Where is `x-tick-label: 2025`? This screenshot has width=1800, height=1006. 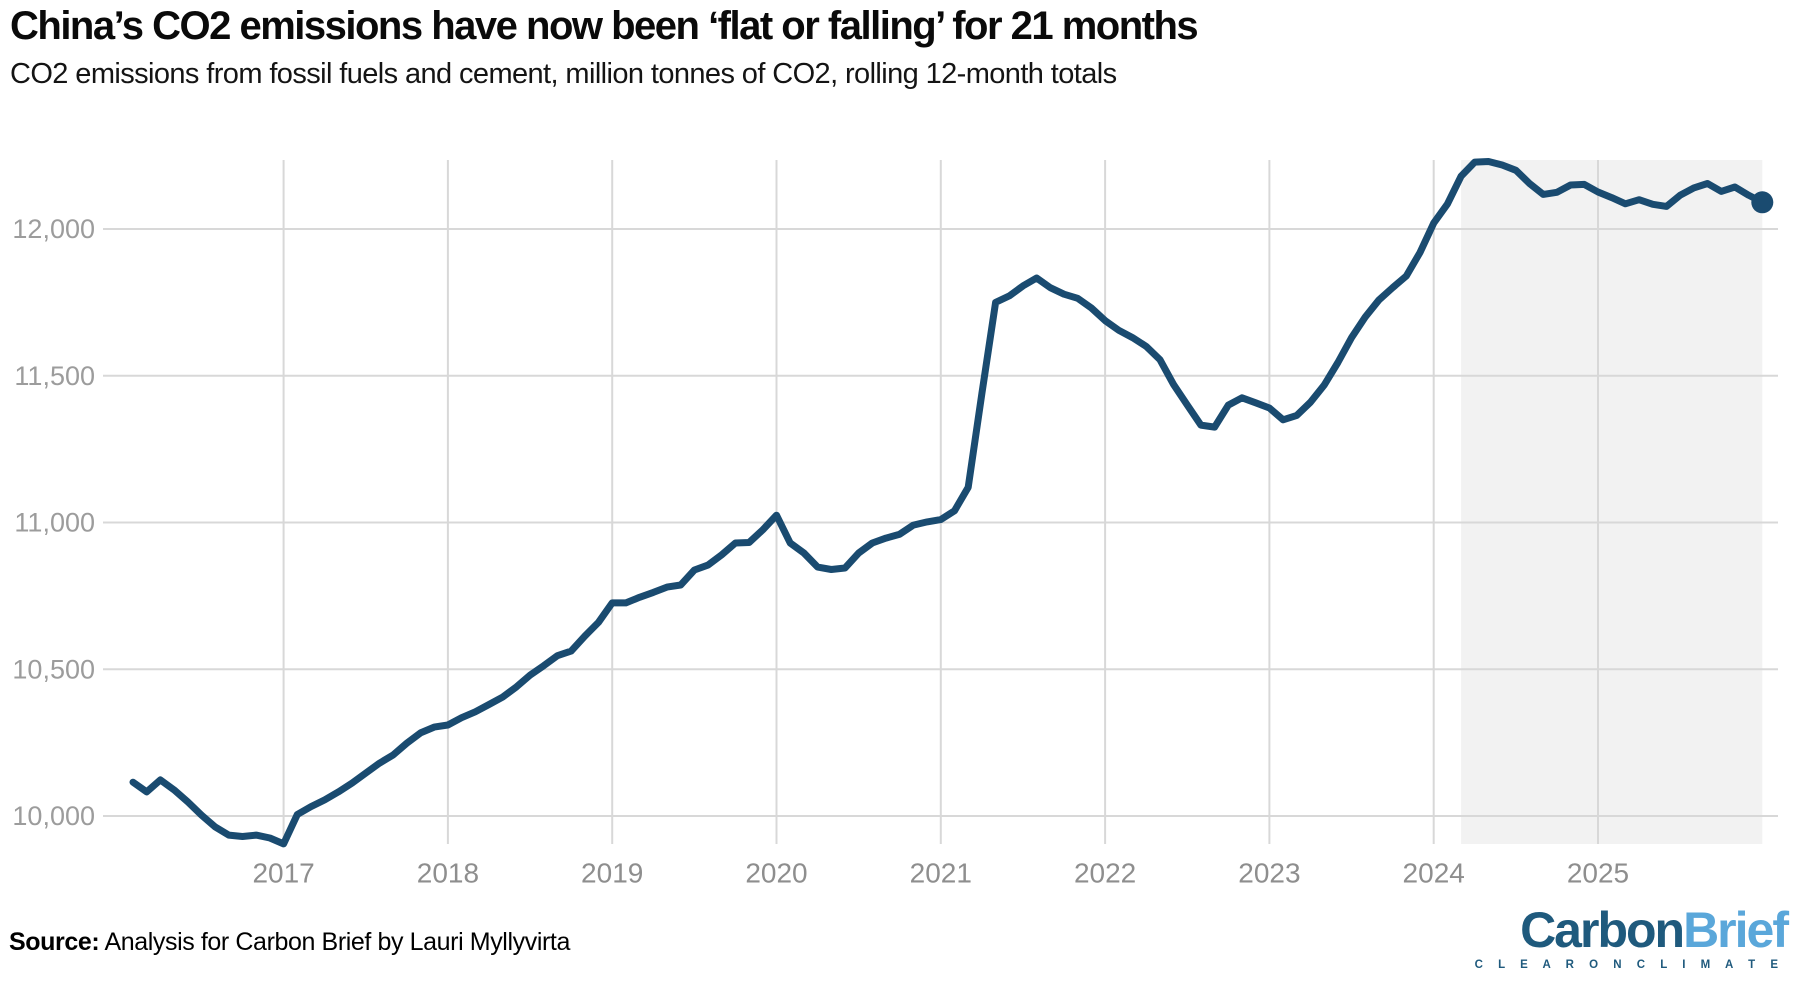
x-tick-label: 2025 is located at coordinates (1598, 873).